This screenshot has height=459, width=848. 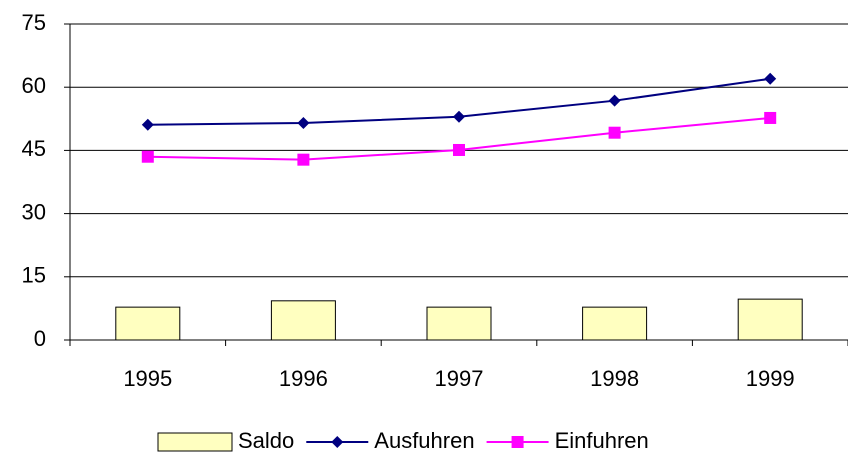 I want to click on x-tick-label: 1996, so click(x=303, y=378).